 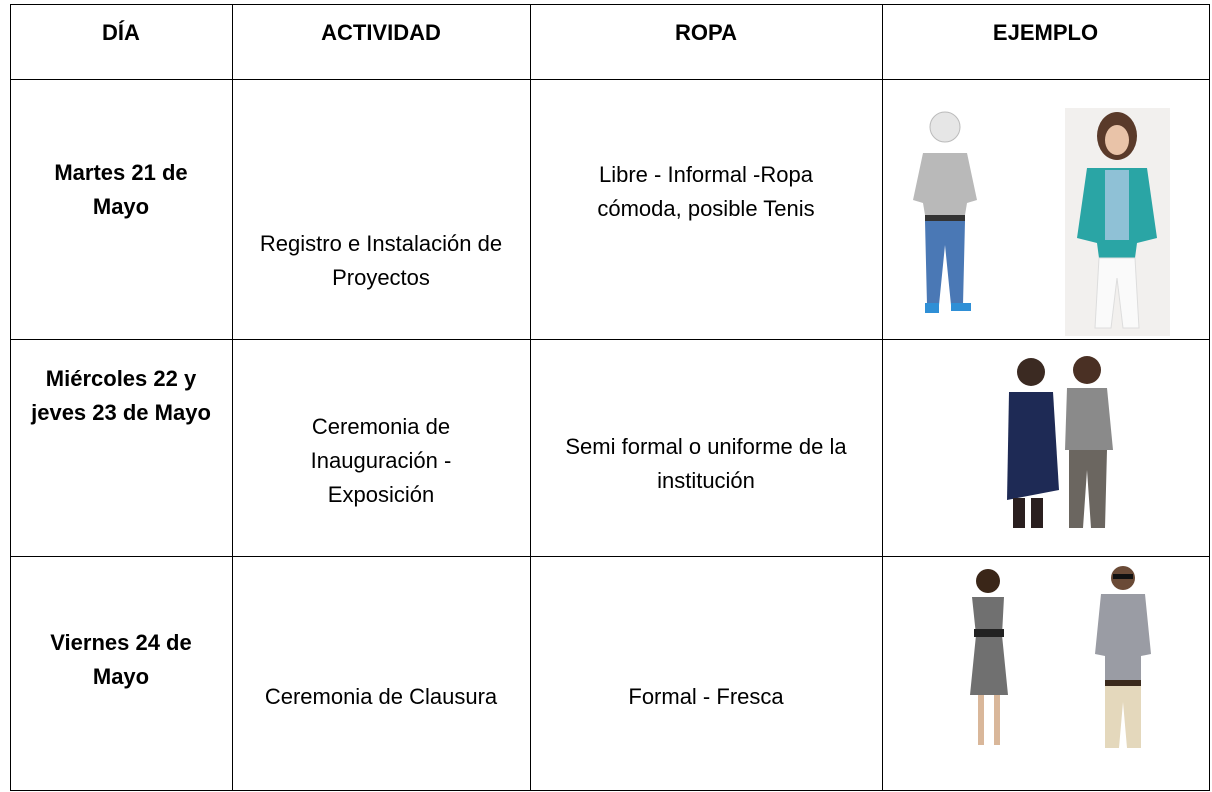 I want to click on header-cell: DÍA, so click(x=121, y=33).